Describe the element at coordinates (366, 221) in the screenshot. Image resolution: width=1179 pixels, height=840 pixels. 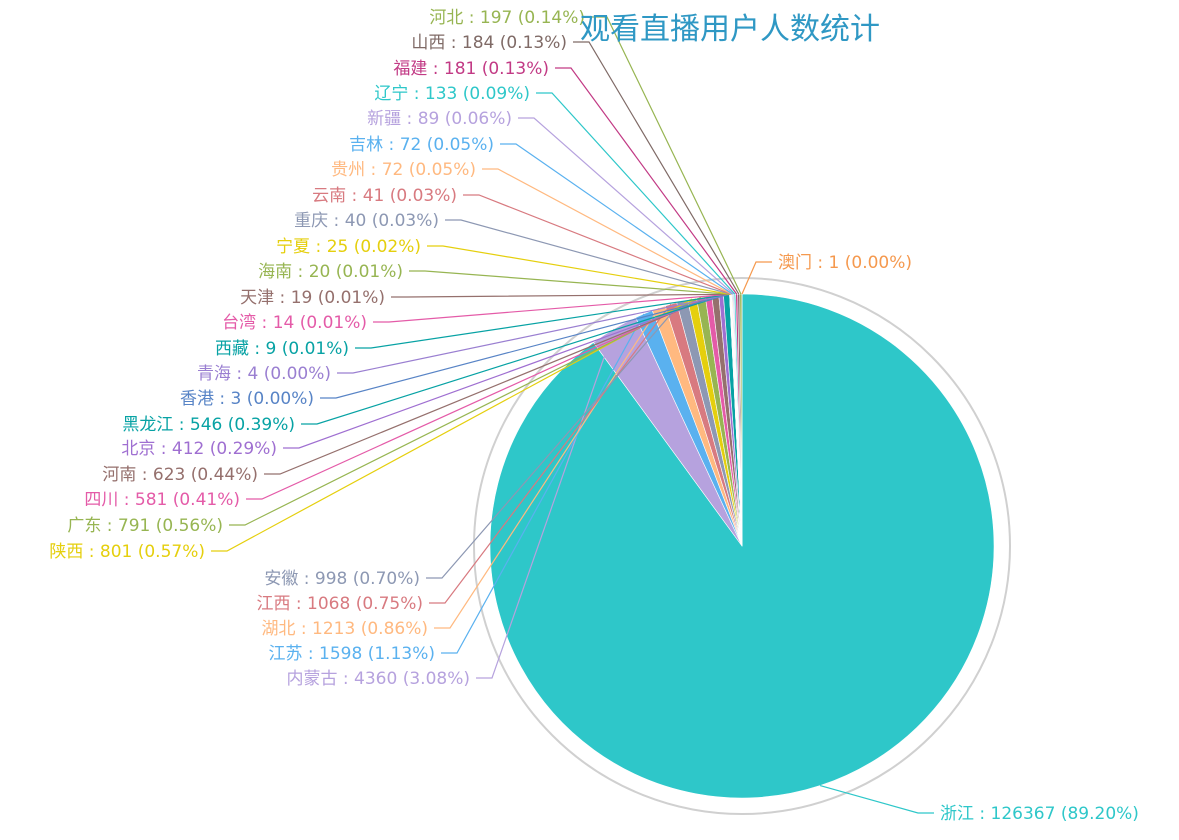
I see `slice-label-19: 重庆 : 40 (0.03%)` at that location.